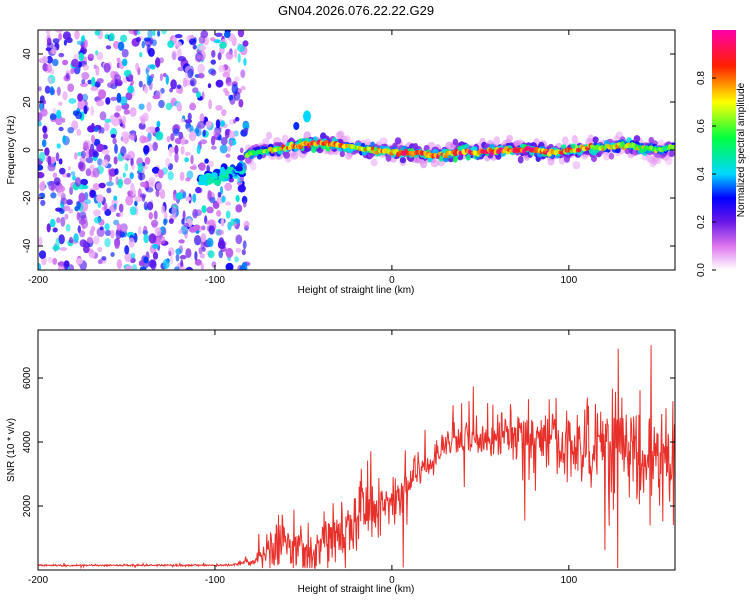 The image size is (750, 600). What do you see at coordinates (27, 505) in the screenshot?
I see `snr-y-tick-label: 2000` at bounding box center [27, 505].